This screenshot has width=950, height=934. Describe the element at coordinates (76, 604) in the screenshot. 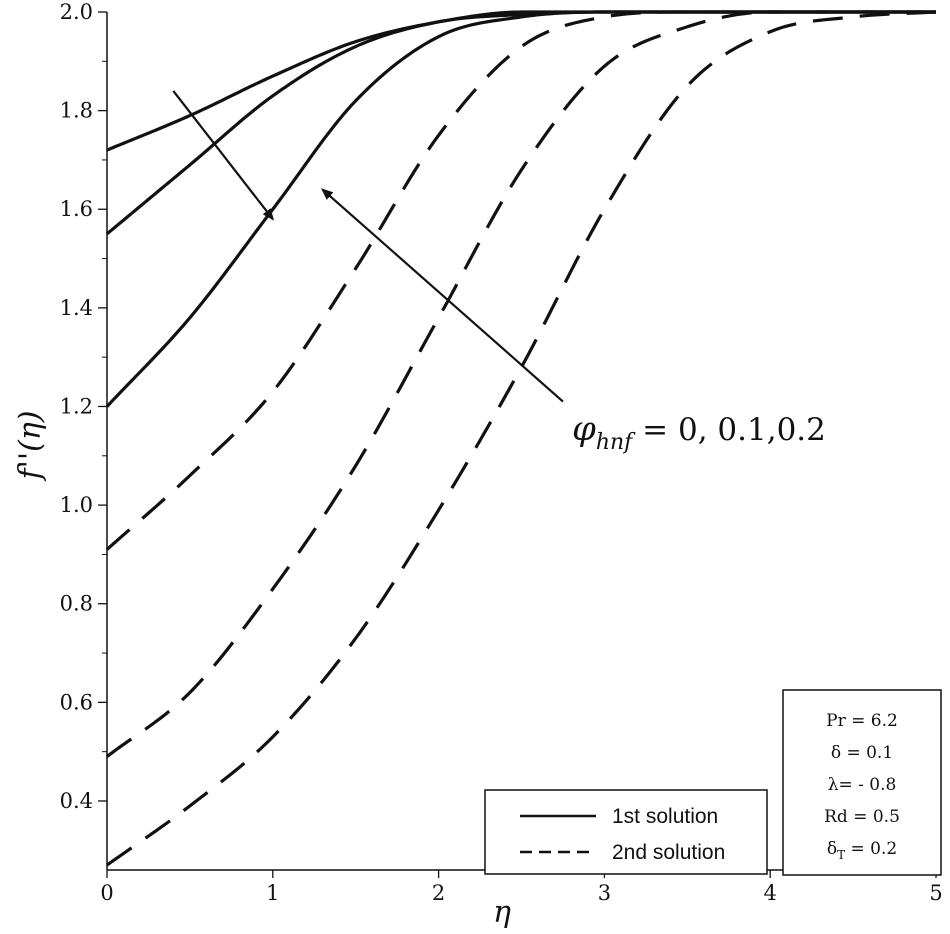

I see `y-tick-label: 0.8` at that location.